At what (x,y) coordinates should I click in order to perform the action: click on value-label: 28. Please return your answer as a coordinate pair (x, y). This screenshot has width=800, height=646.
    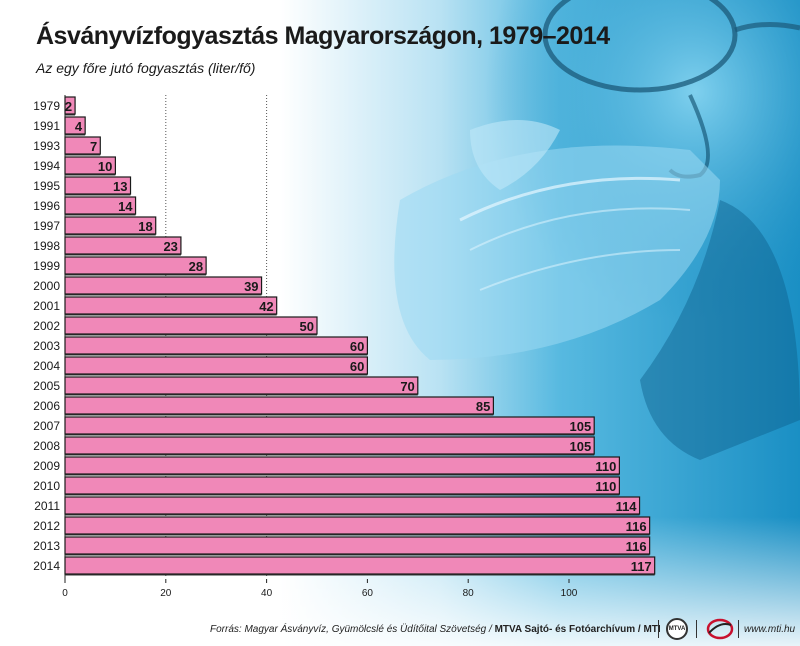
    Looking at the image, I should click on (196, 266).